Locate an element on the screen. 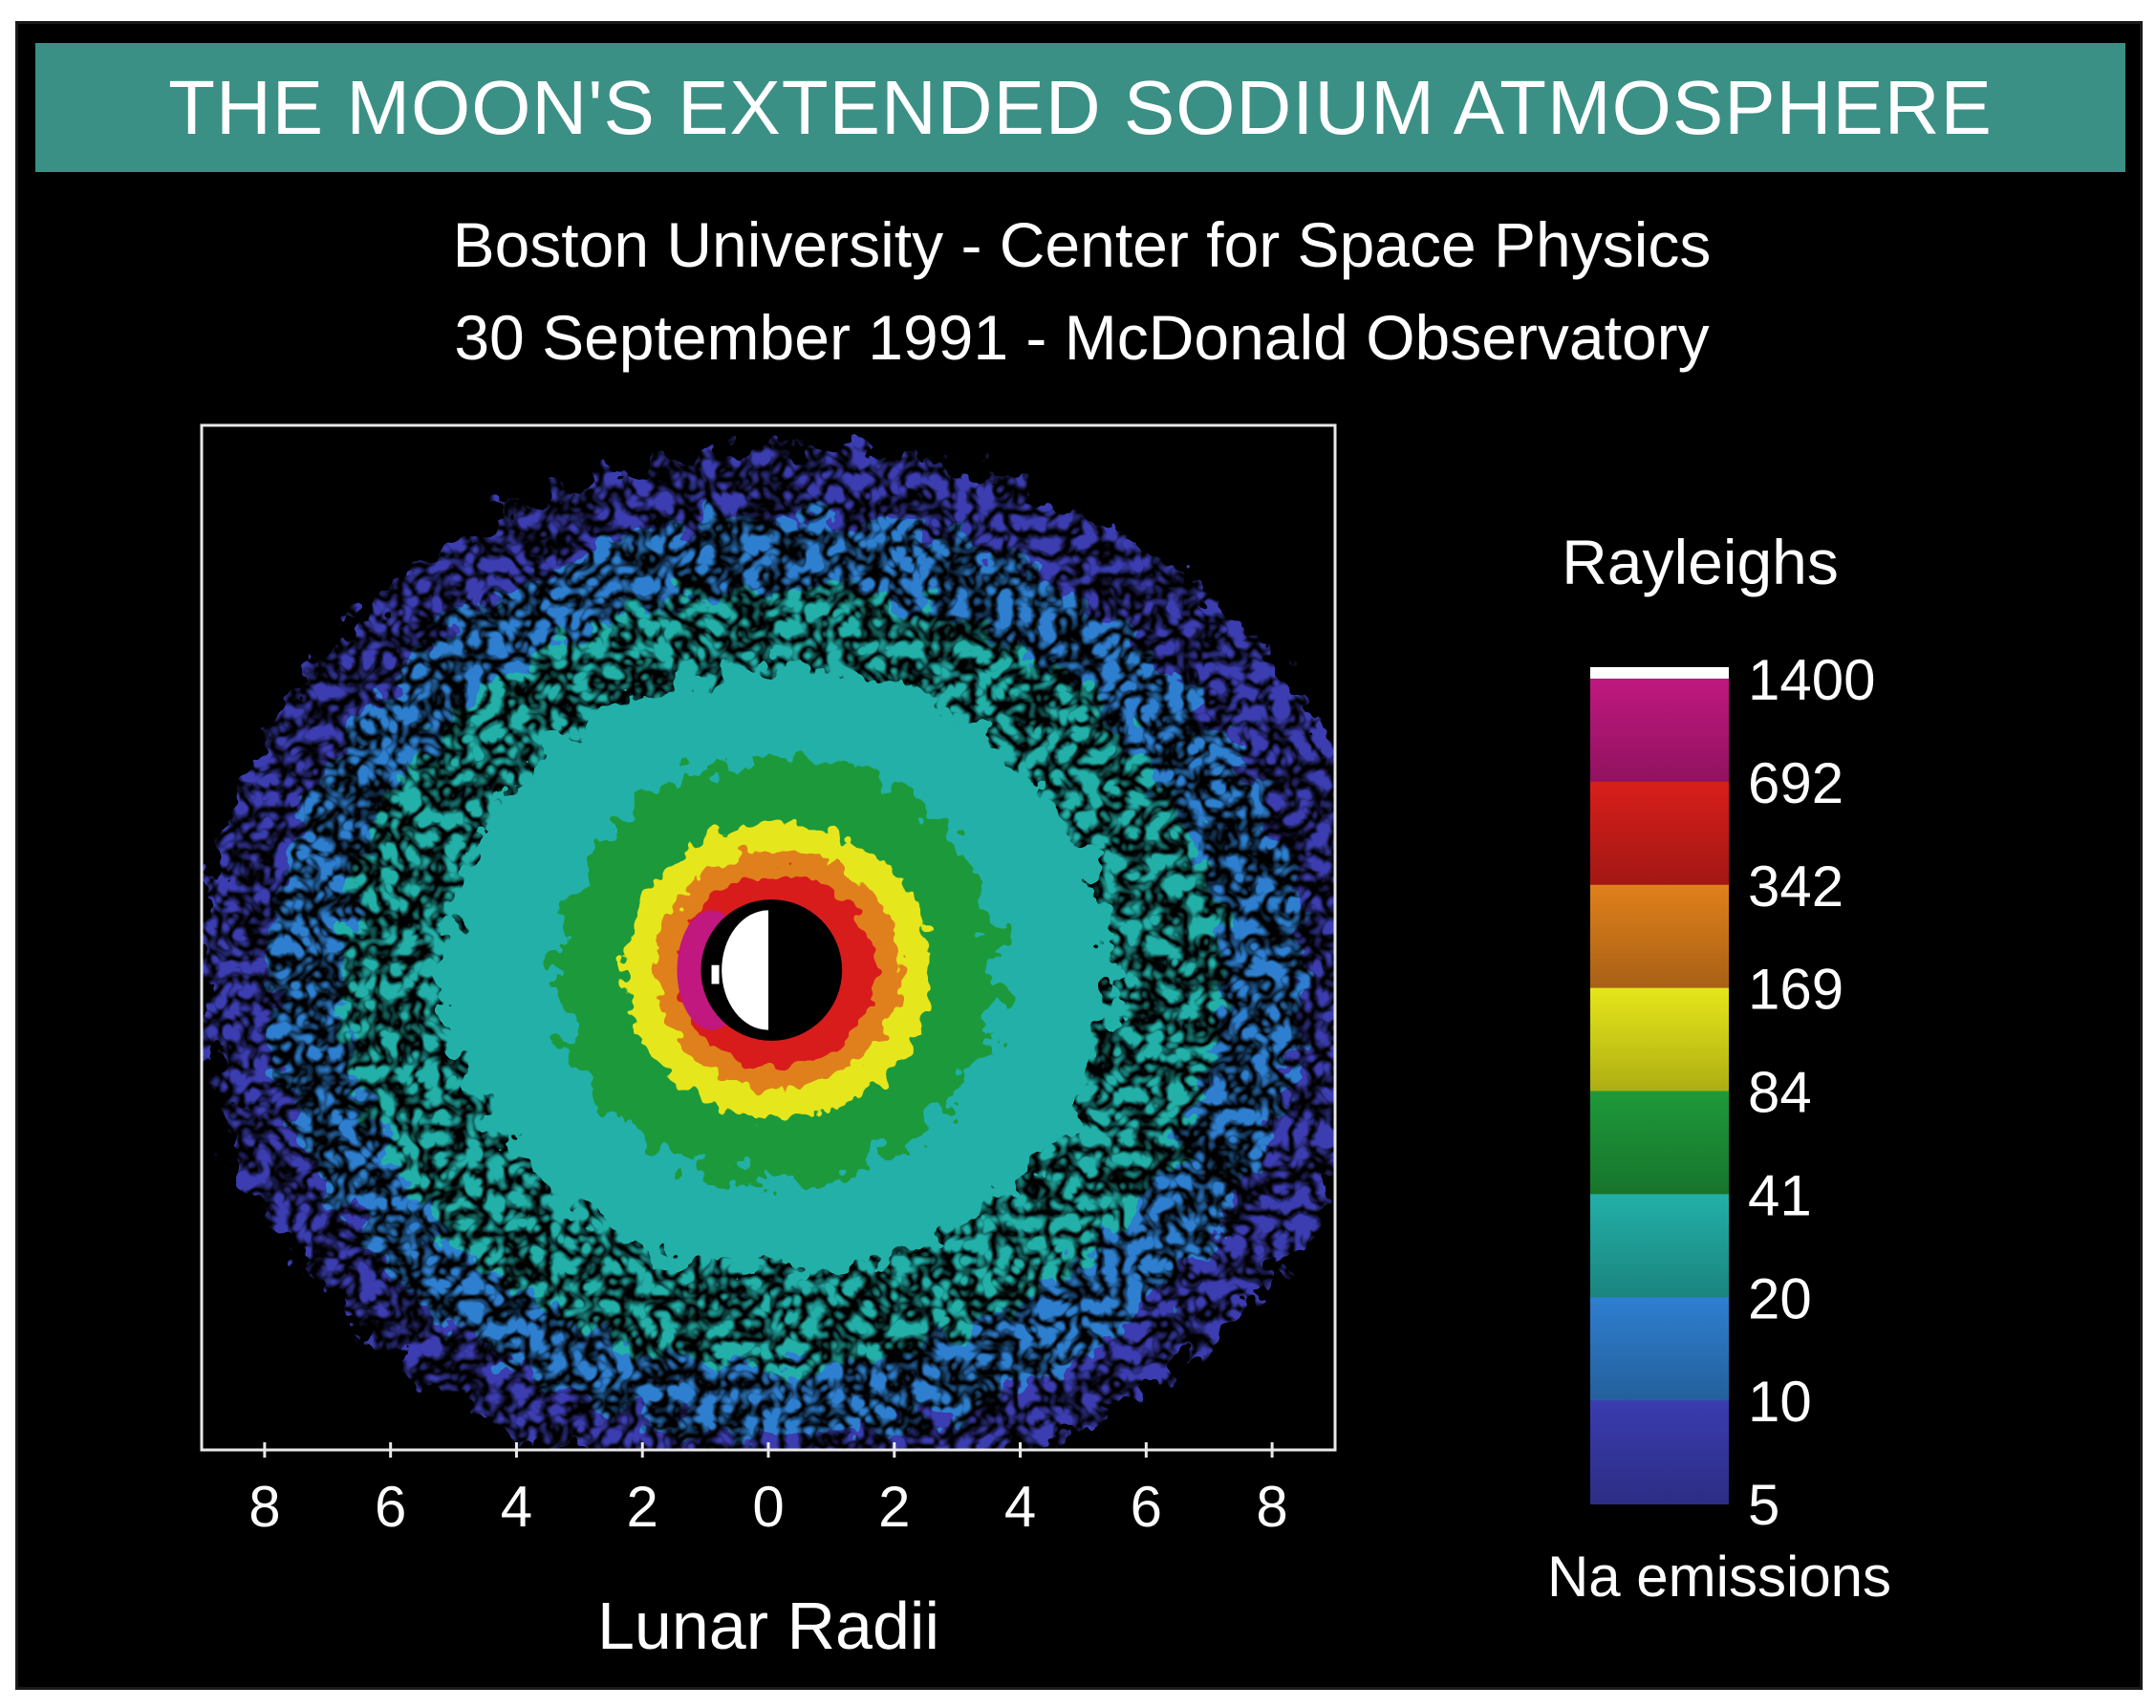  moon-disk is located at coordinates (745, 970).